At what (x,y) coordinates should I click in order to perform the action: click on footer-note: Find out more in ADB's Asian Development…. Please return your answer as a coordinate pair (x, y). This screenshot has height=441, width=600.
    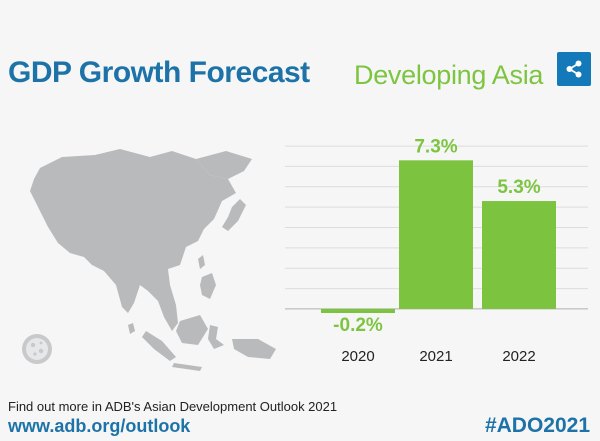
    Looking at the image, I should click on (173, 406).